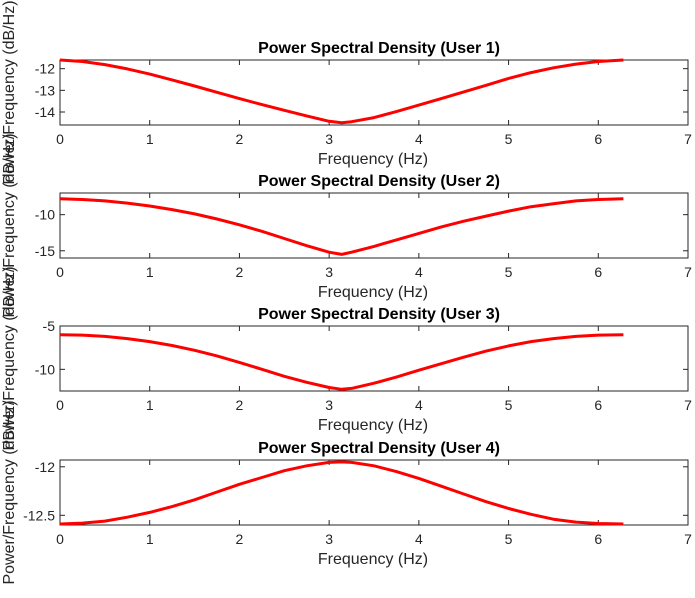 The width and height of the screenshot is (695, 598). Describe the element at coordinates (45, 112) in the screenshot. I see `y-tick-label: -14` at that location.